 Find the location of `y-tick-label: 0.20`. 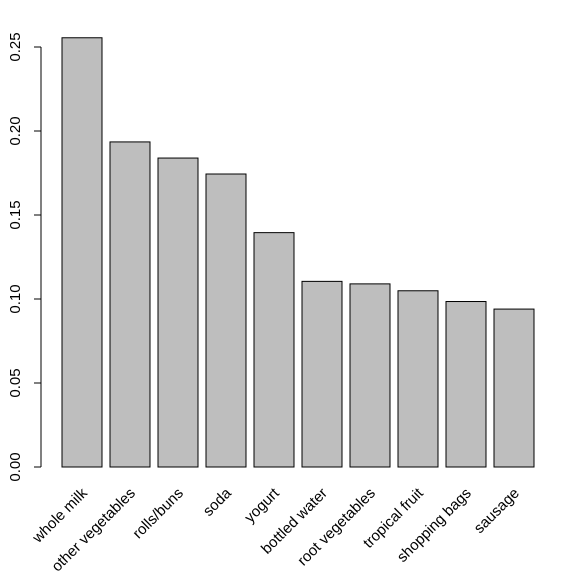

y-tick-label: 0.20 is located at coordinates (15, 130).